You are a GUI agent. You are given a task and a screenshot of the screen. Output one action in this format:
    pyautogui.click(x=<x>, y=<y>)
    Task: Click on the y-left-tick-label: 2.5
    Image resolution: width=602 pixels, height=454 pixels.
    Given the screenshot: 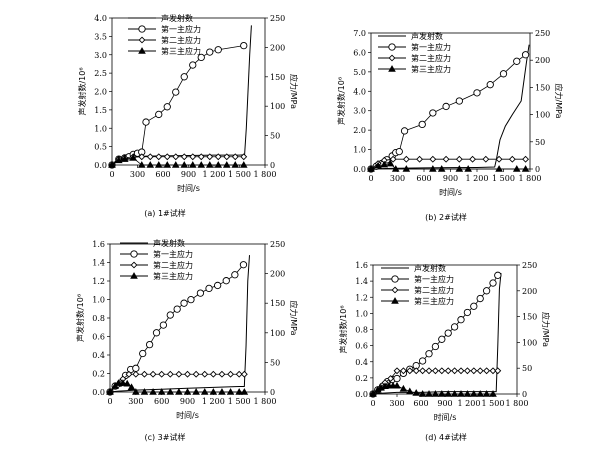 What is the action you would take?
    pyautogui.click(x=100, y=73)
    